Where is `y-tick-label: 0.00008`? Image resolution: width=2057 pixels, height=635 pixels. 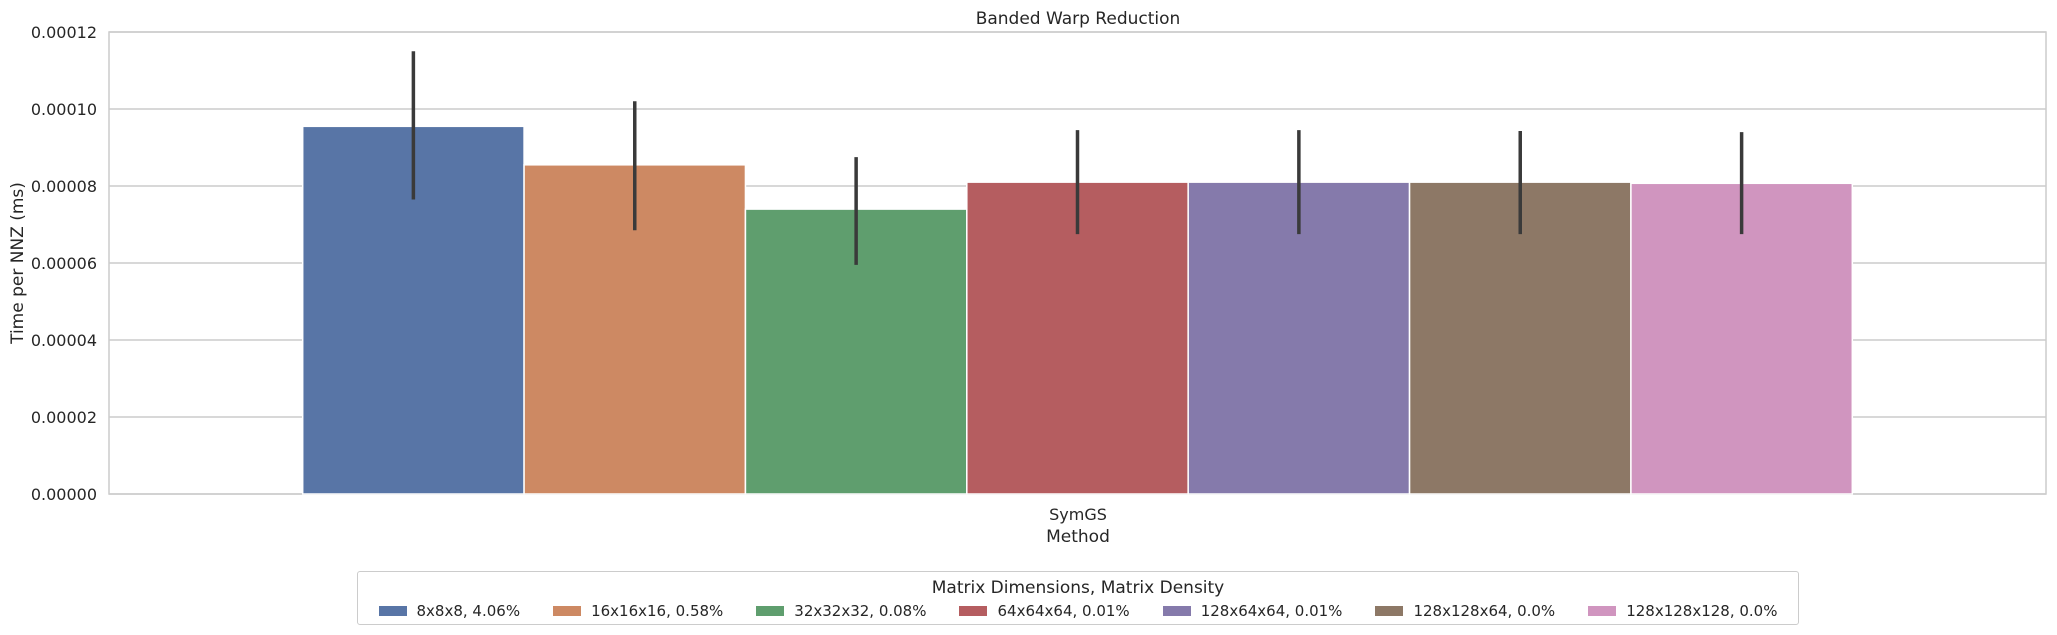 y-tick-label: 0.00008 is located at coordinates (64, 186).